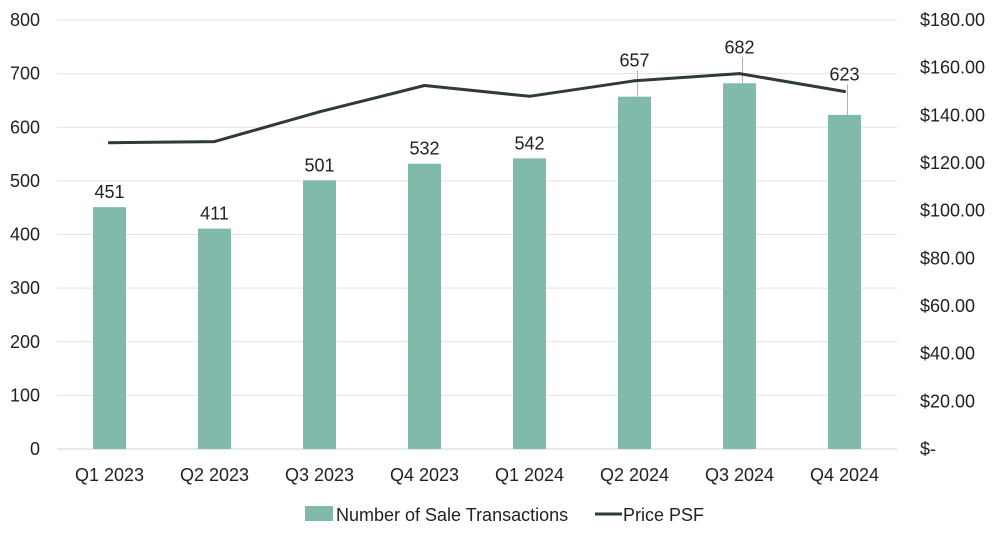 This screenshot has height=534, width=1000. I want to click on x-tick-label: Q4 2024, so click(844, 475).